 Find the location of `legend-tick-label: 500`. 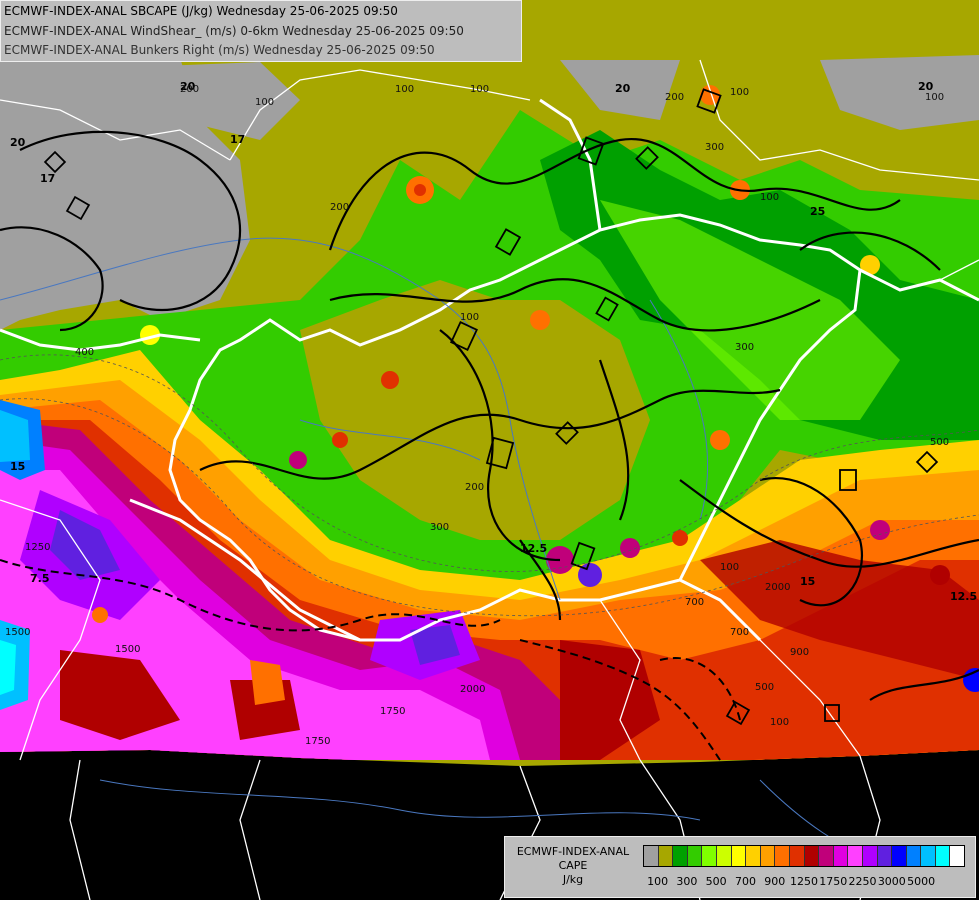

legend-tick-label: 500 is located at coordinates (716, 881).